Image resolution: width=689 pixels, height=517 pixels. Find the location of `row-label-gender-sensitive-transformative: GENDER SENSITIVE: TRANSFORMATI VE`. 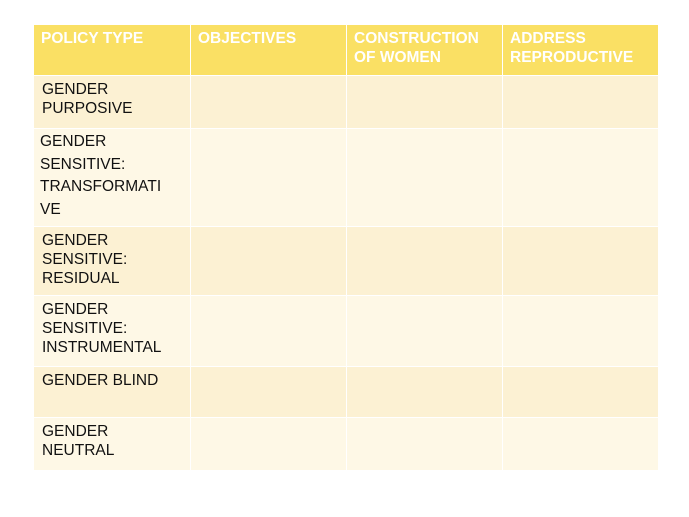

row-label-gender-sensitive-transformative: GENDER SENSITIVE: TRANSFORMATI VE is located at coordinates (112, 177).